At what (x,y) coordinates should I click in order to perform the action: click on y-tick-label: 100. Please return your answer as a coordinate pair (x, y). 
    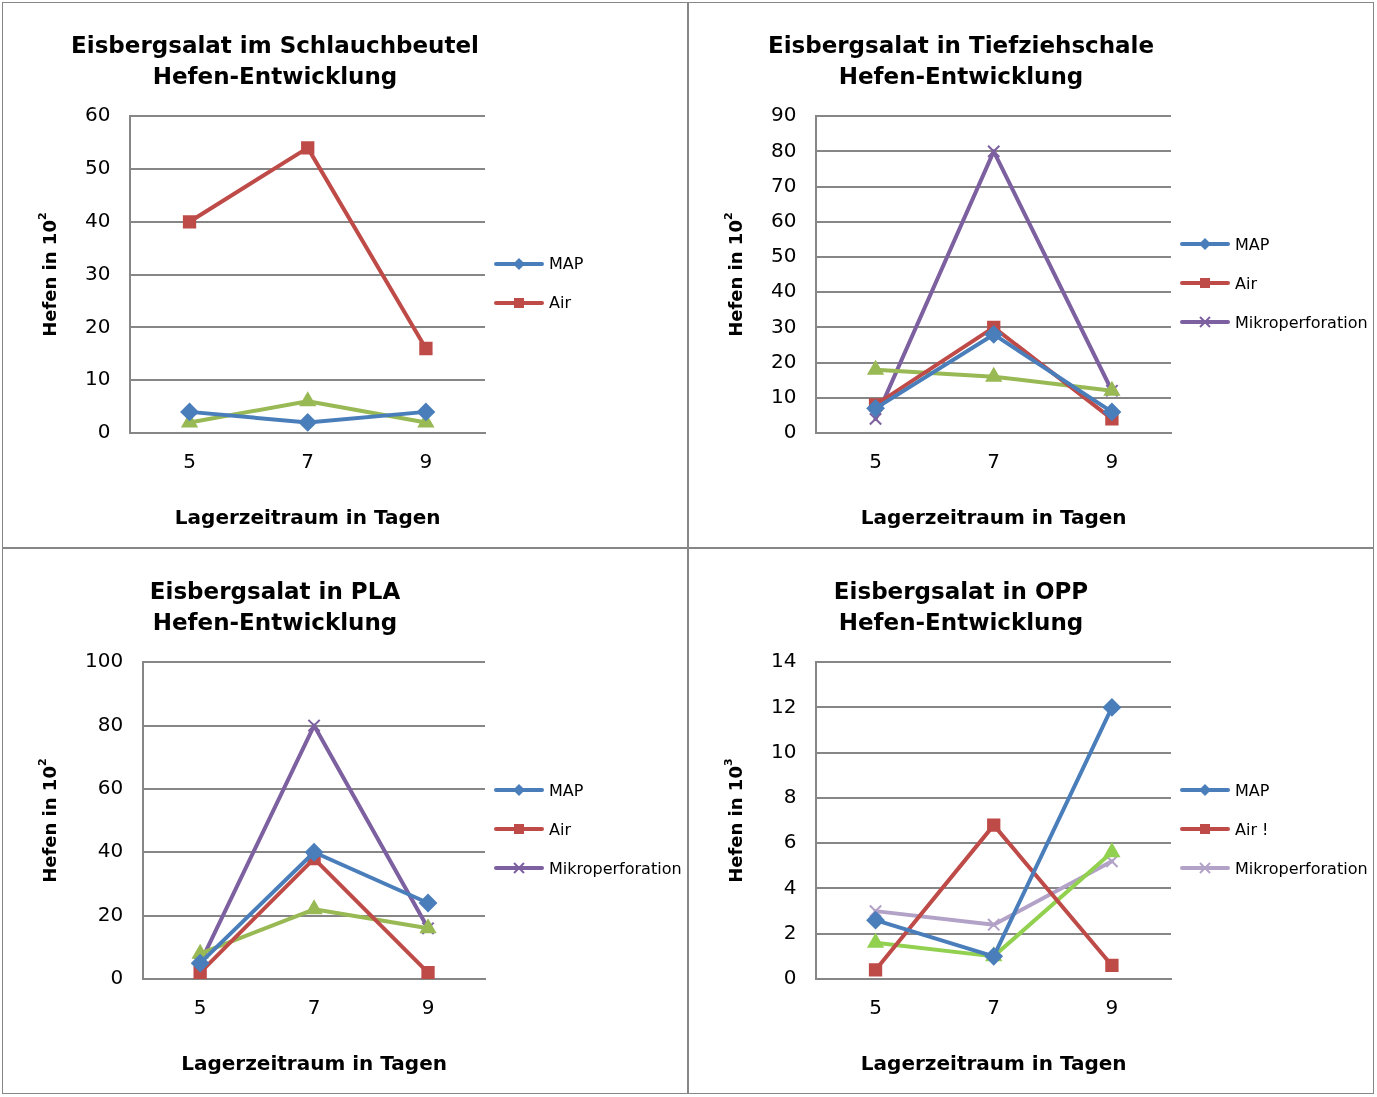
    Looking at the image, I should click on (104, 660).